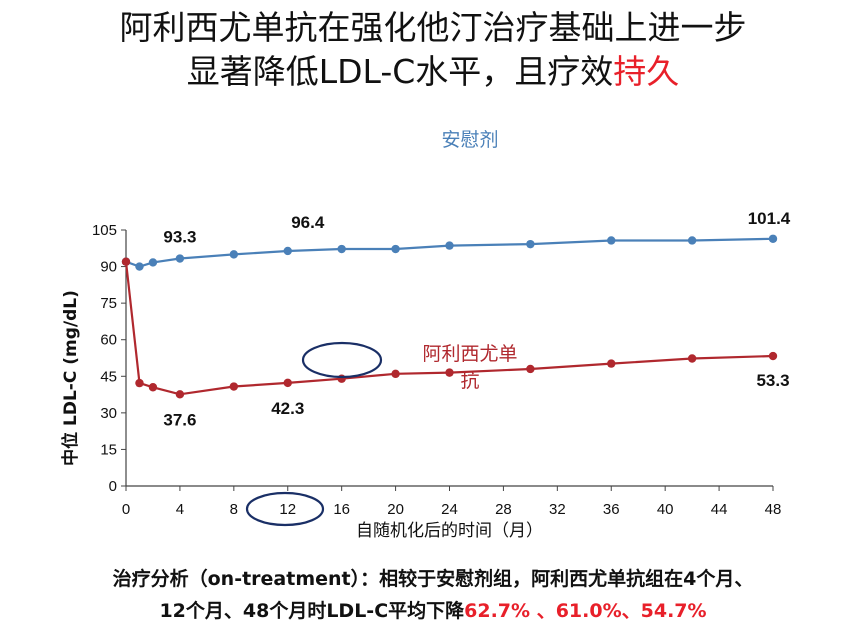  I want to click on x-tick-label: 48, so click(773, 509).